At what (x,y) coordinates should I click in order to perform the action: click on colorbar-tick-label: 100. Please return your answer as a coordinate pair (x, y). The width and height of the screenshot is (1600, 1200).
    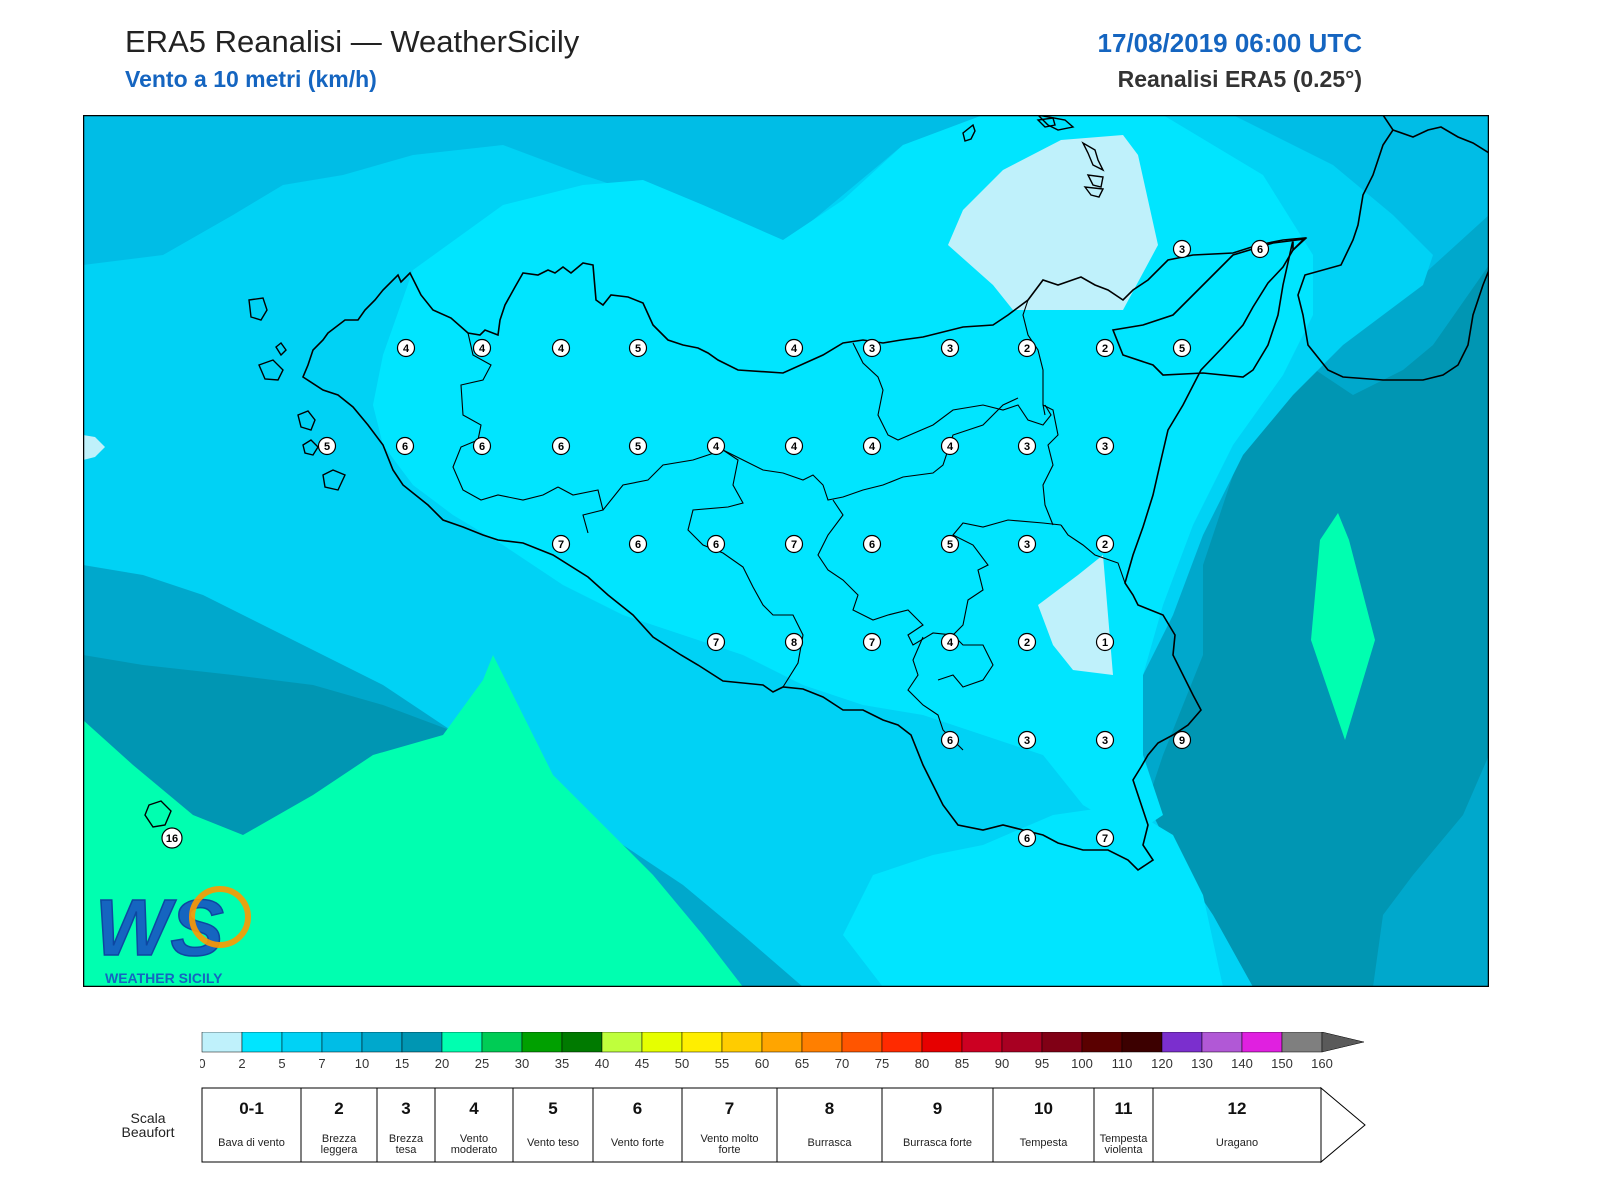
    Looking at the image, I should click on (1082, 1063).